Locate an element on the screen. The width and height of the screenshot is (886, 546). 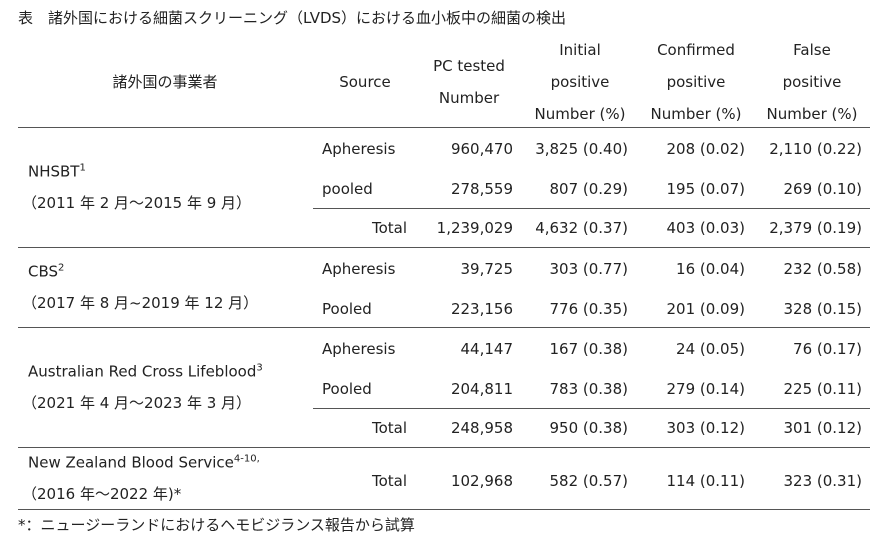
value-cell: 204,811 is located at coordinates (481, 389).